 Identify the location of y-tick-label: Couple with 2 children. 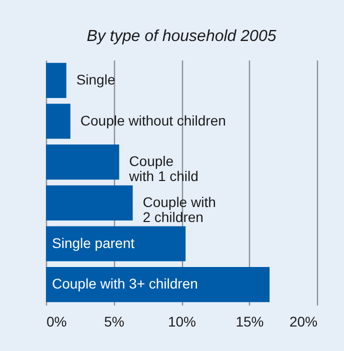
(179, 209).